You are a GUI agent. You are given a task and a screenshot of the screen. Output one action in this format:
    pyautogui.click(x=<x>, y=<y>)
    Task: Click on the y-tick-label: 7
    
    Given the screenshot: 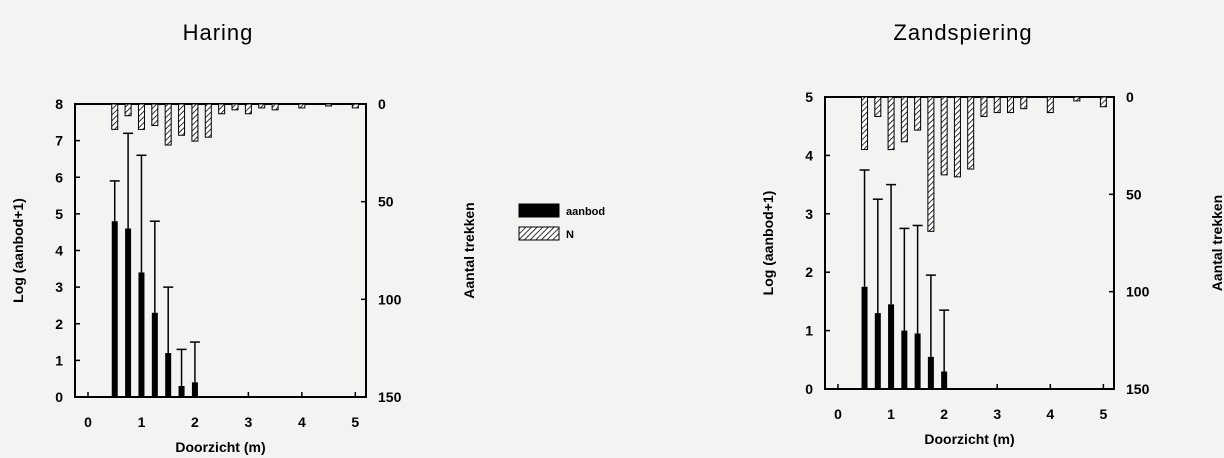 What is the action you would take?
    pyautogui.click(x=59, y=141)
    